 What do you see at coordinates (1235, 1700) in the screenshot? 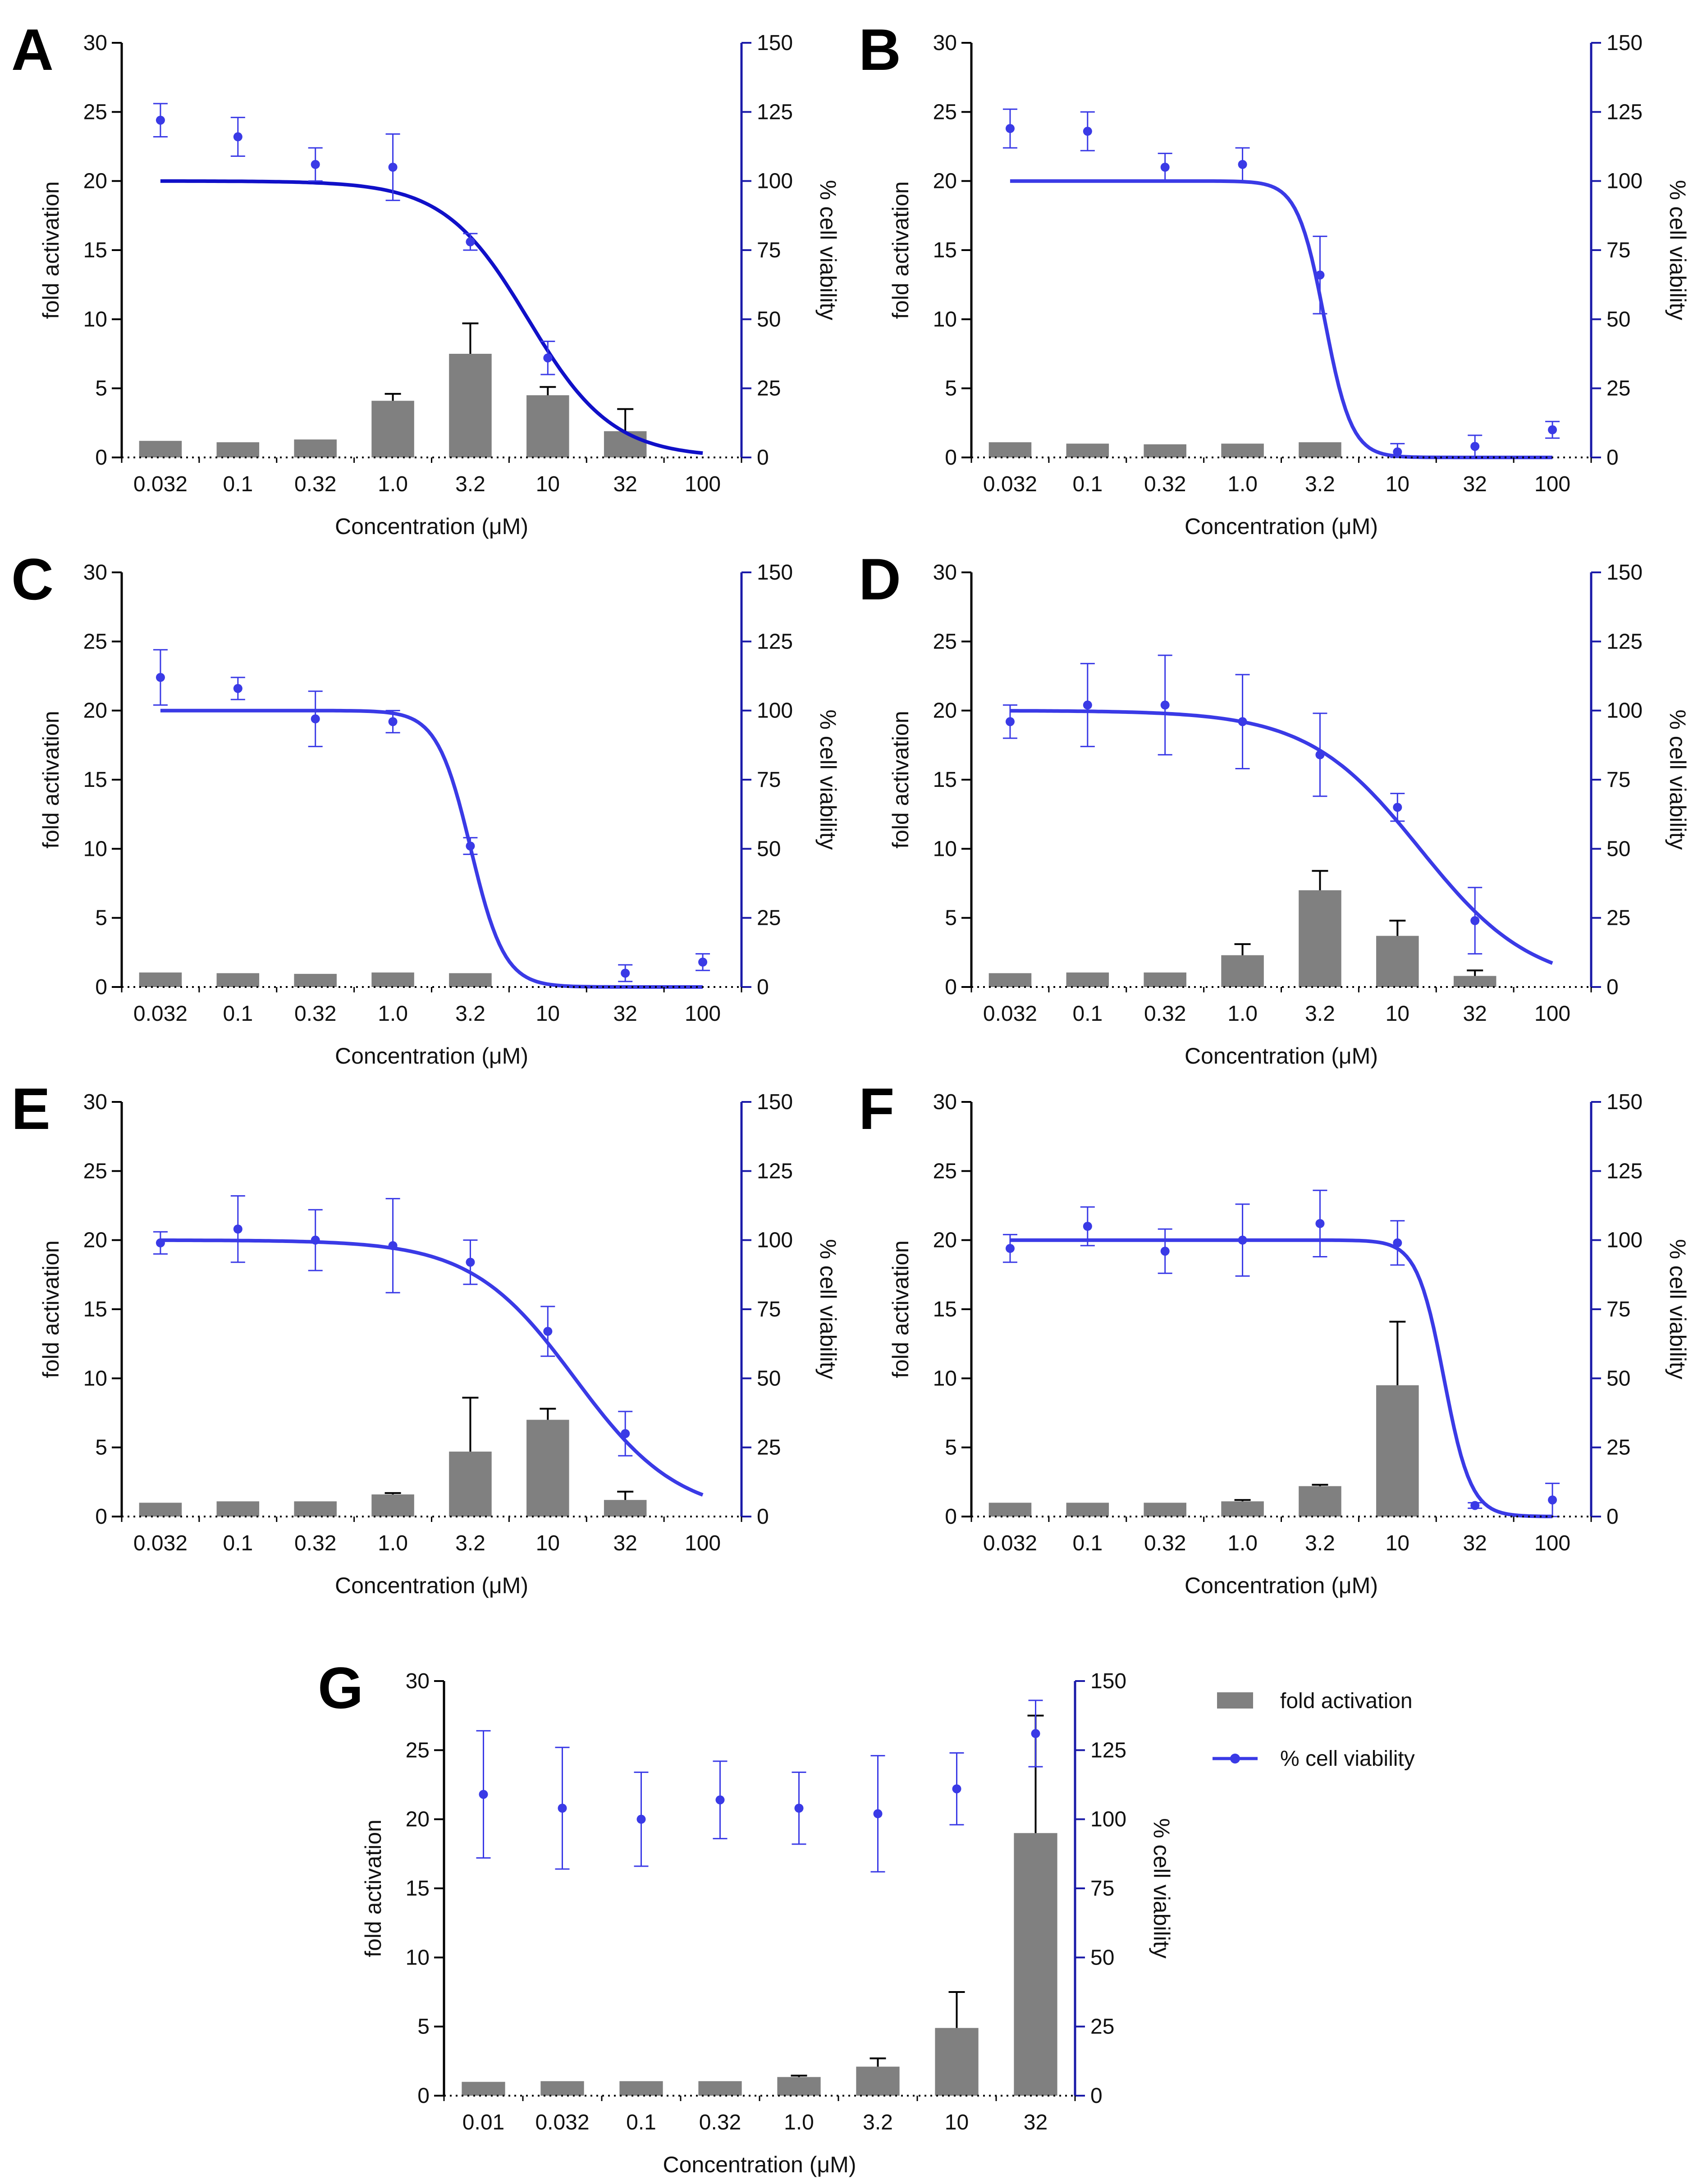
I see `legend-bar-swatch` at bounding box center [1235, 1700].